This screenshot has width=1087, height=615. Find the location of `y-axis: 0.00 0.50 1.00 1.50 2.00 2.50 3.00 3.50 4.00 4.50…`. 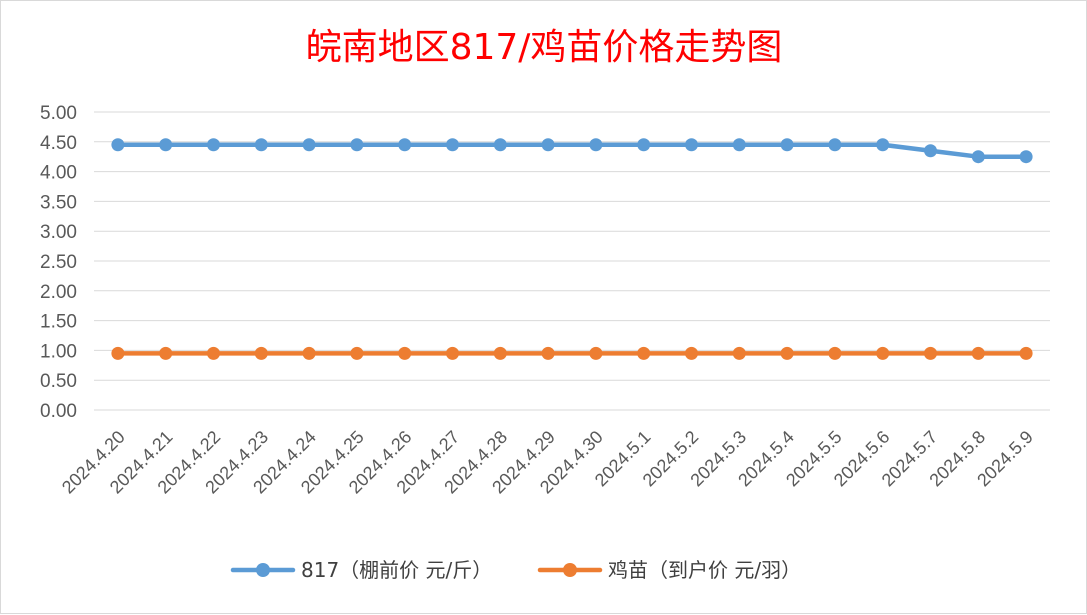

y-axis: 0.00 0.50 1.00 1.50 2.00 2.50 3.00 3.50 4.00 4.50… is located at coordinates (58, 262).